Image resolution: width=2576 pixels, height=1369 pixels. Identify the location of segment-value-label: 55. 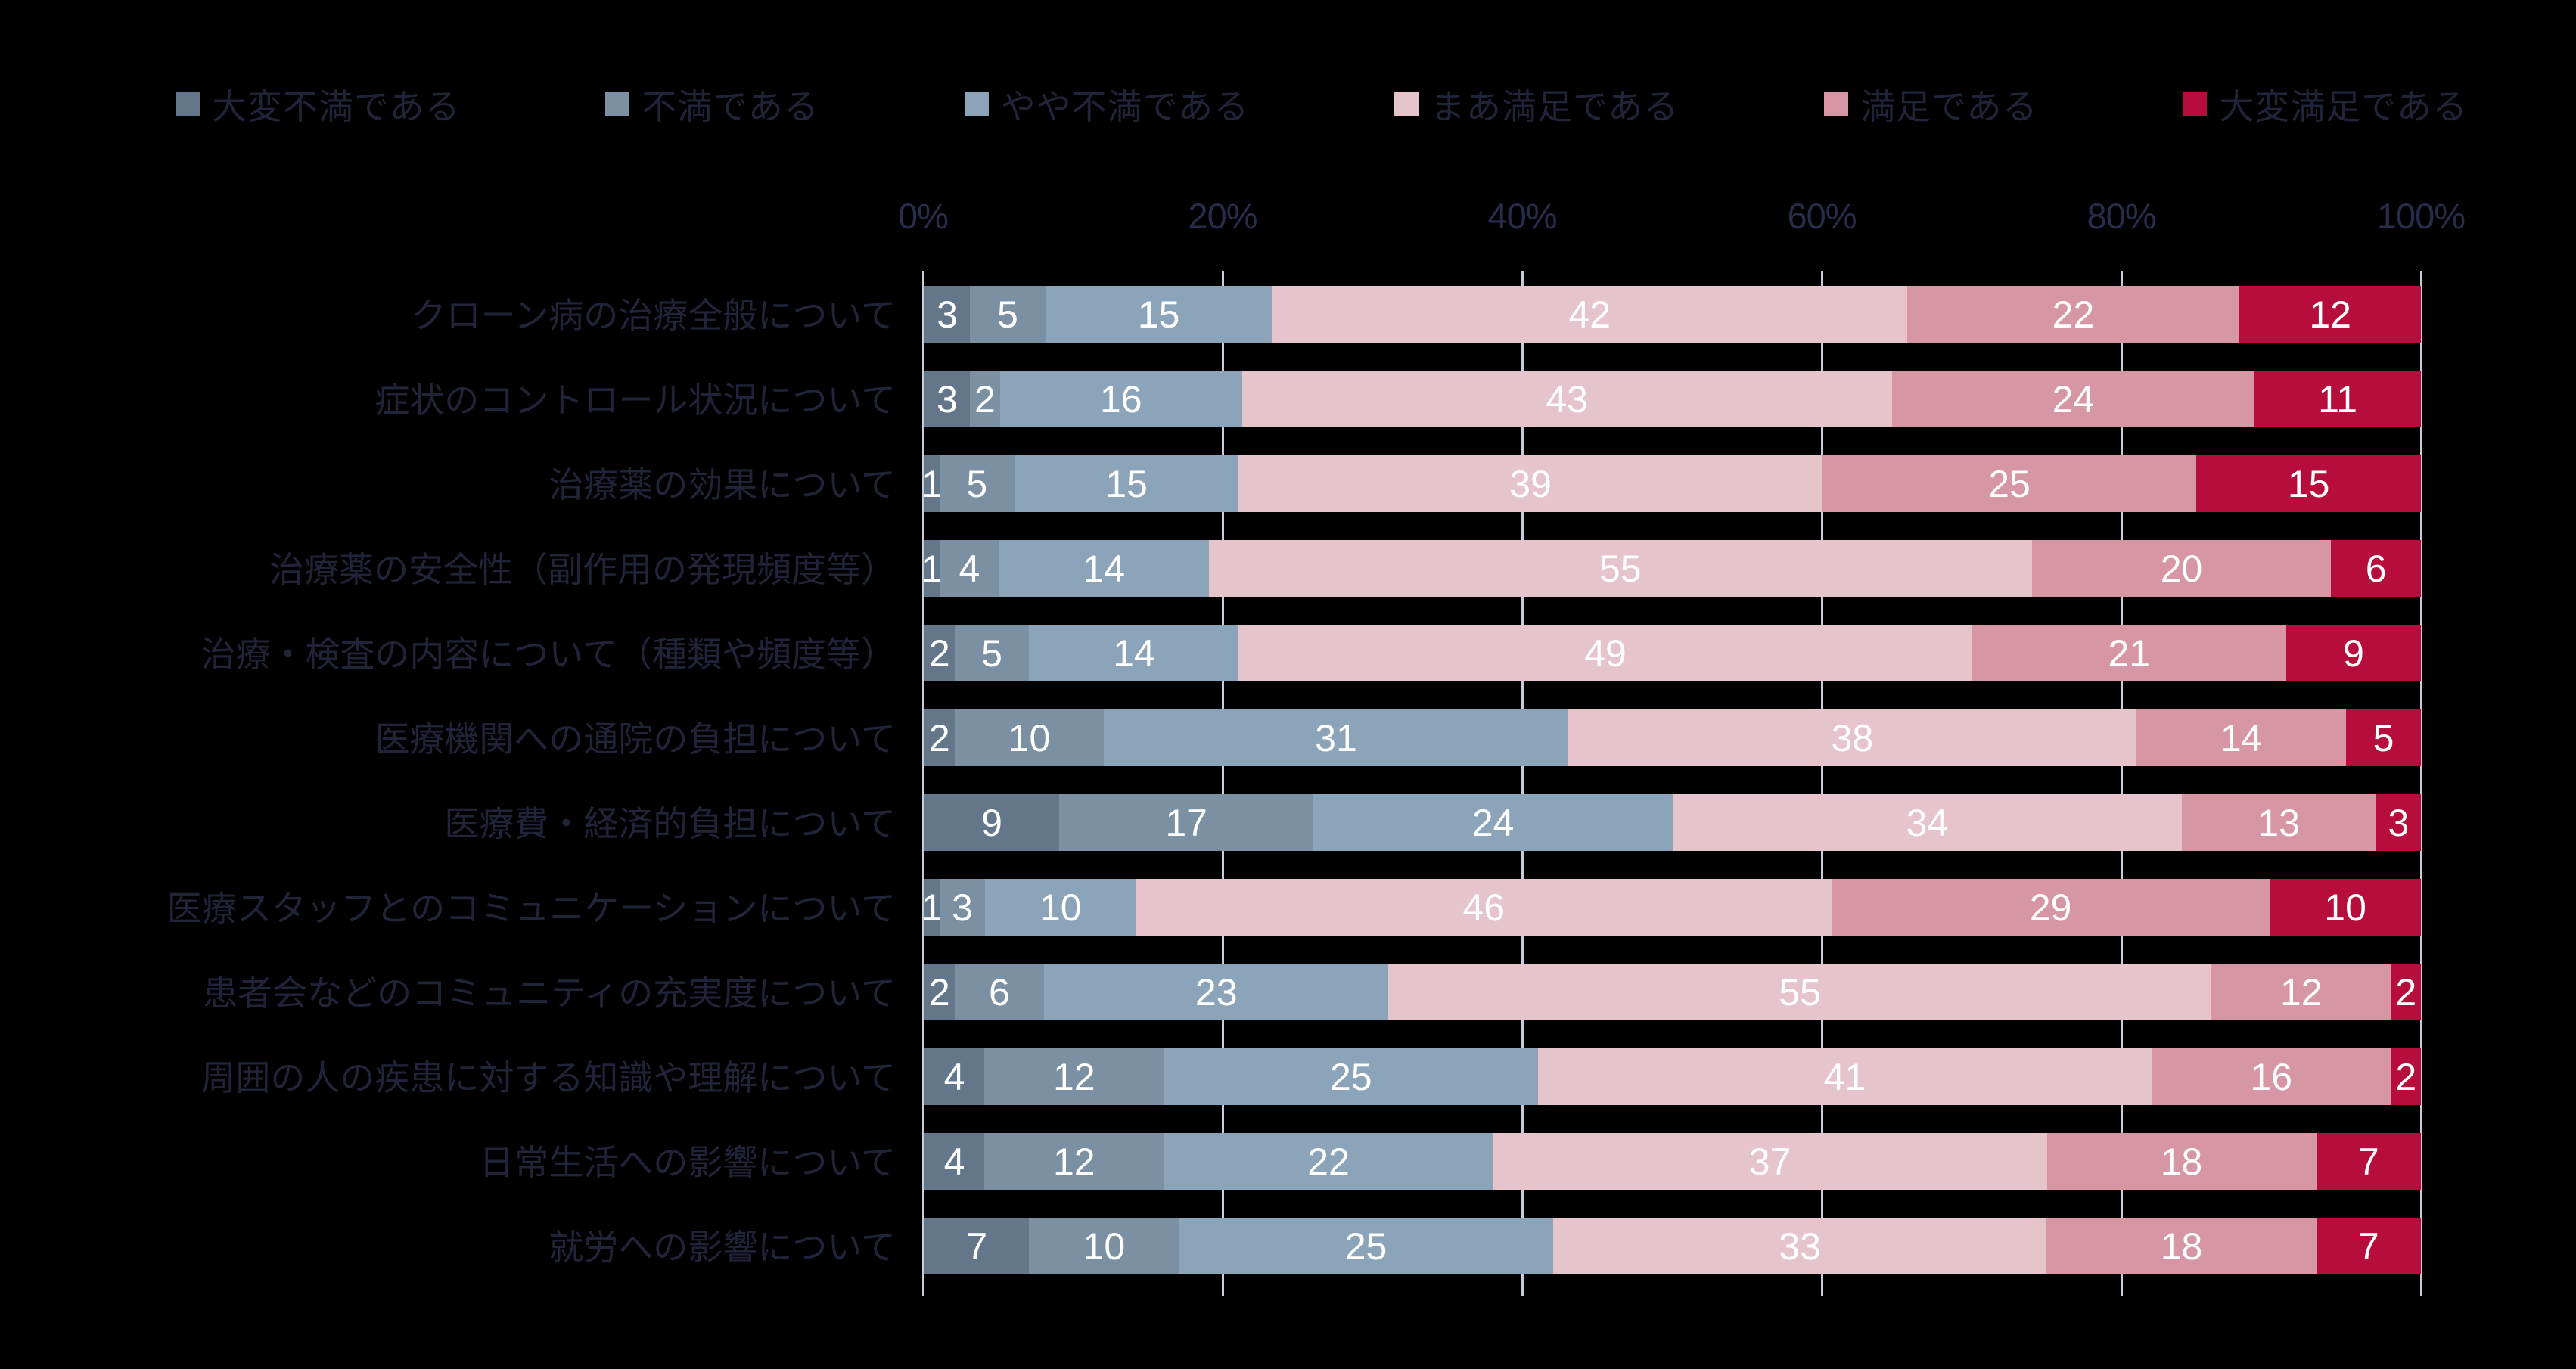
(1620, 568).